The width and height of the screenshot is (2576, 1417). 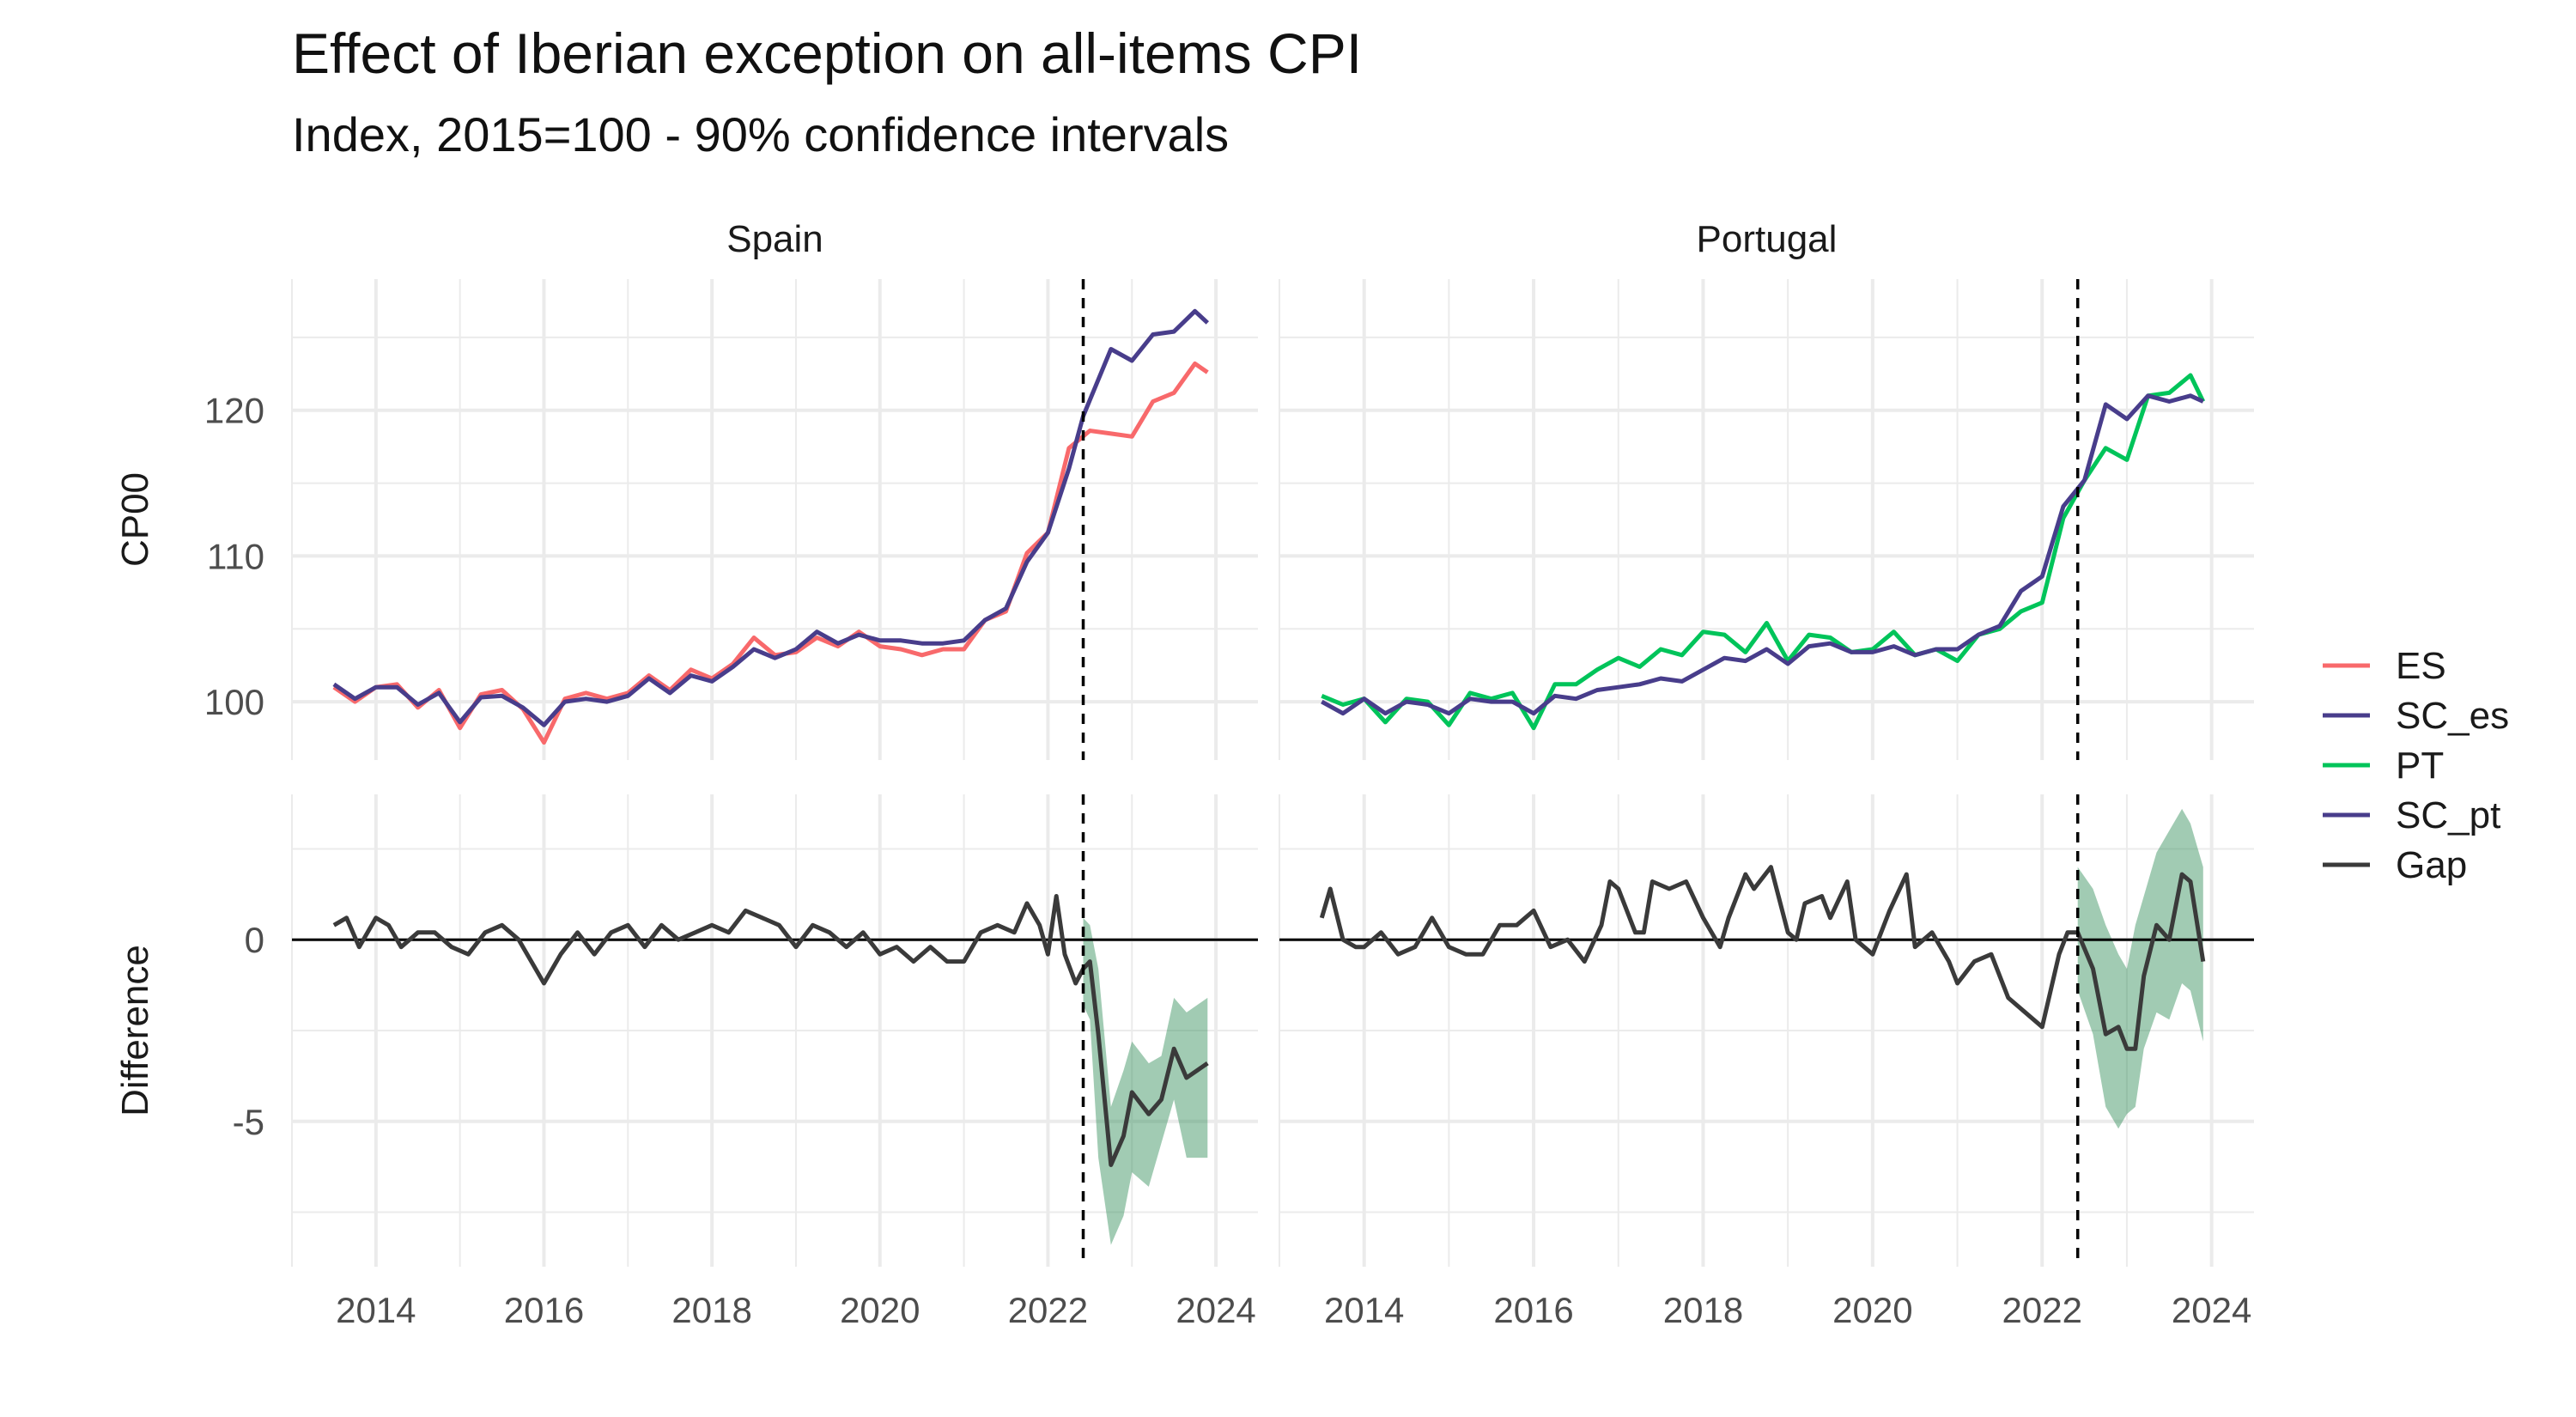 I want to click on y-tick-label: -5, so click(x=249, y=1122).